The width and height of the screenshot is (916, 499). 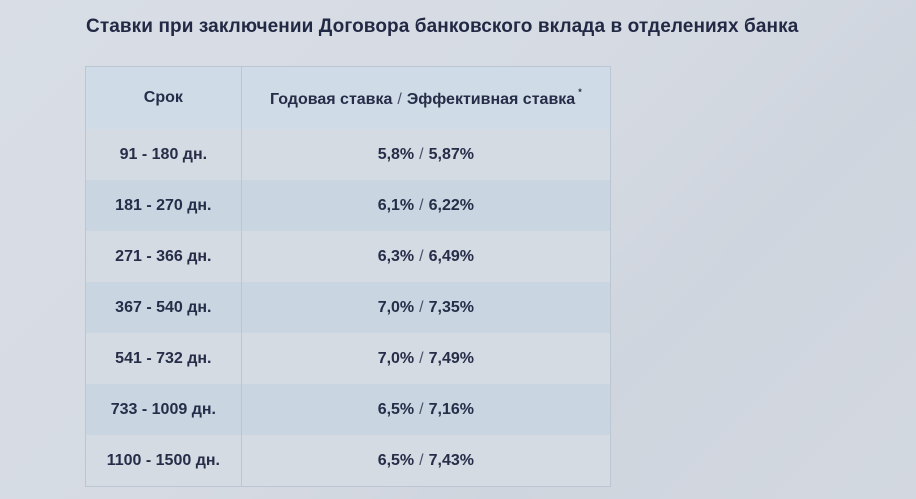 What do you see at coordinates (331, 99) in the screenshot?
I see `header-annual-rate: Годовая ставка` at bounding box center [331, 99].